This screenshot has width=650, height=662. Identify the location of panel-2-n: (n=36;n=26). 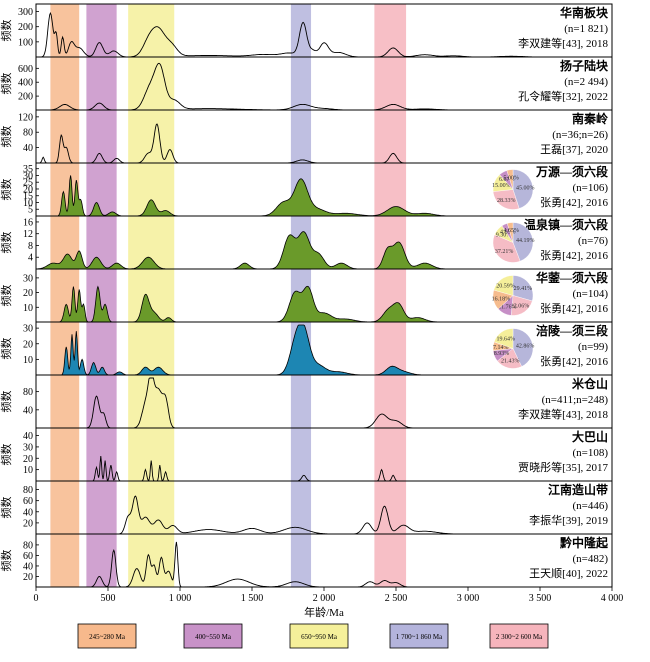
(580, 135).